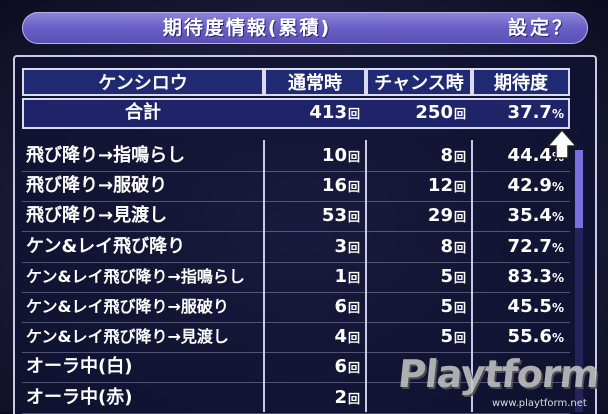 Image resolution: width=608 pixels, height=414 pixels. I want to click on summary-label: 合計, so click(143, 113).